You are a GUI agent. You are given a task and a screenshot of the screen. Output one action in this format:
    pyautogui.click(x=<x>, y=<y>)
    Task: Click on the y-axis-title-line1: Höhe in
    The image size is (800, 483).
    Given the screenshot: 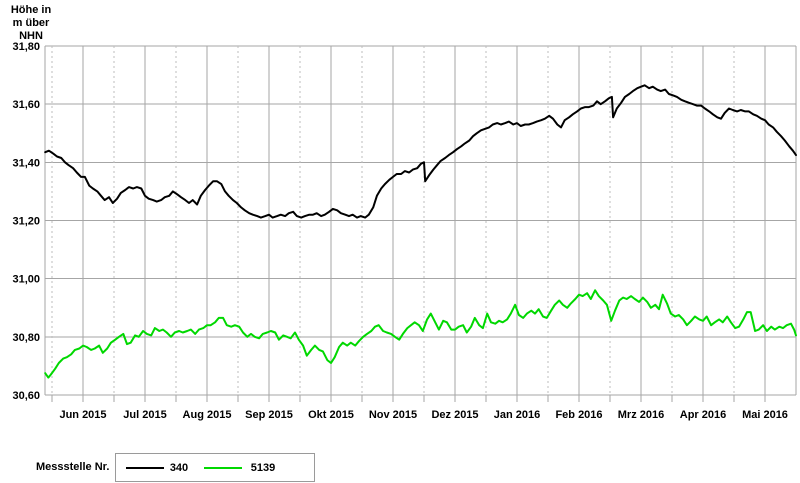 What is the action you would take?
    pyautogui.click(x=31, y=10)
    